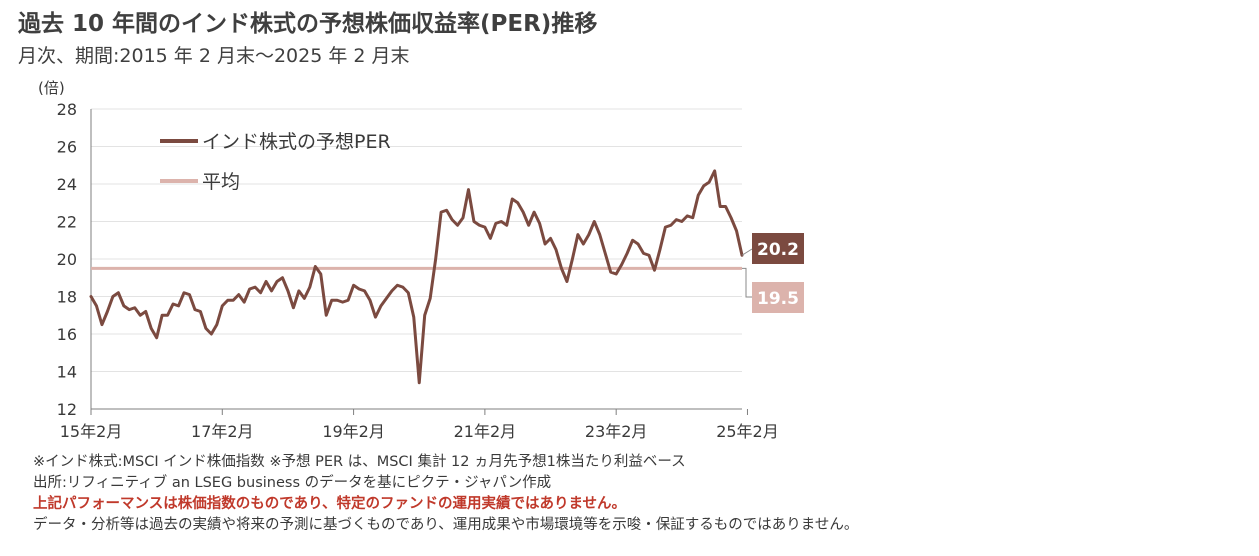 This screenshot has width=1259, height=556. What do you see at coordinates (485, 431) in the screenshot?
I see `x-tick-label: 21年2月` at bounding box center [485, 431].